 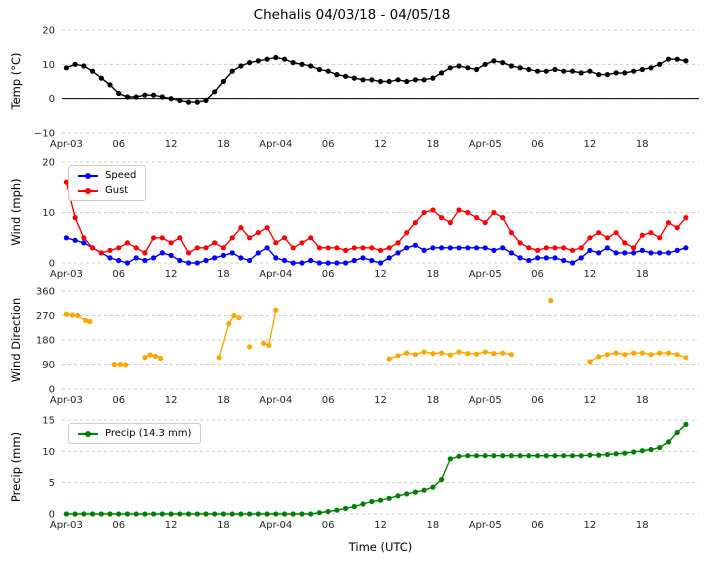 I want to click on legend-label-gust: Gust, so click(x=117, y=190).